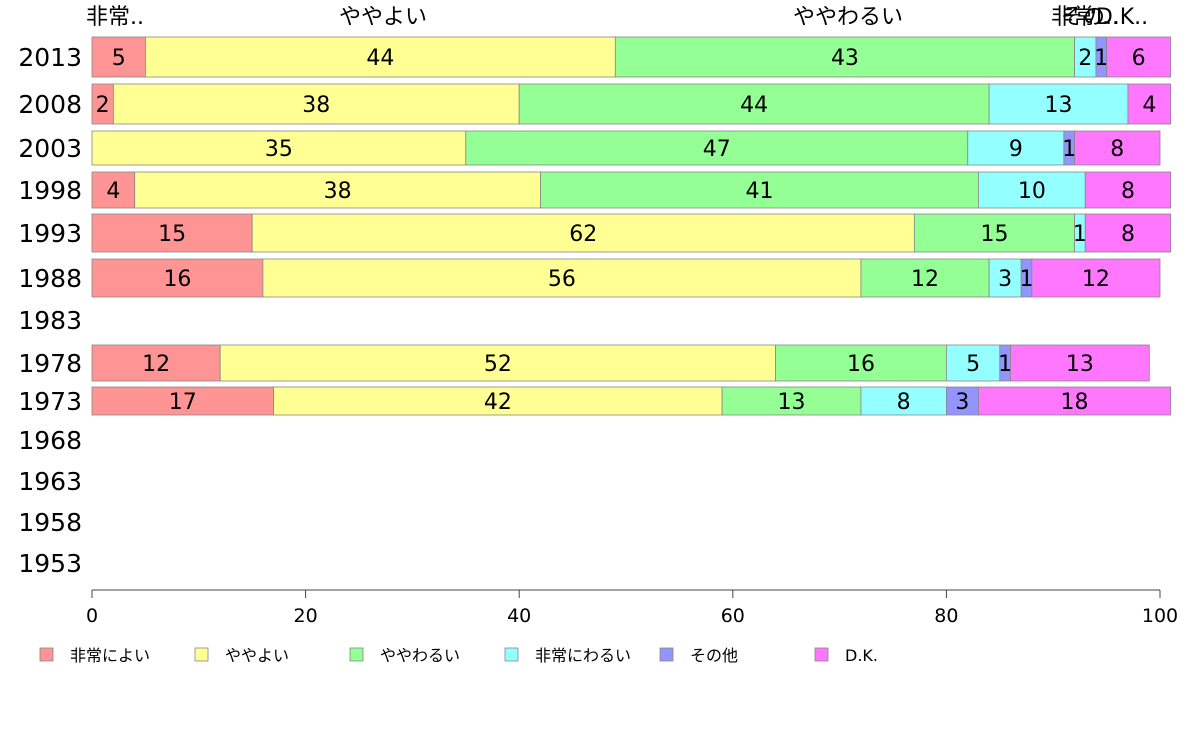  I want to click on bar-value-label: 18, so click(1075, 402).